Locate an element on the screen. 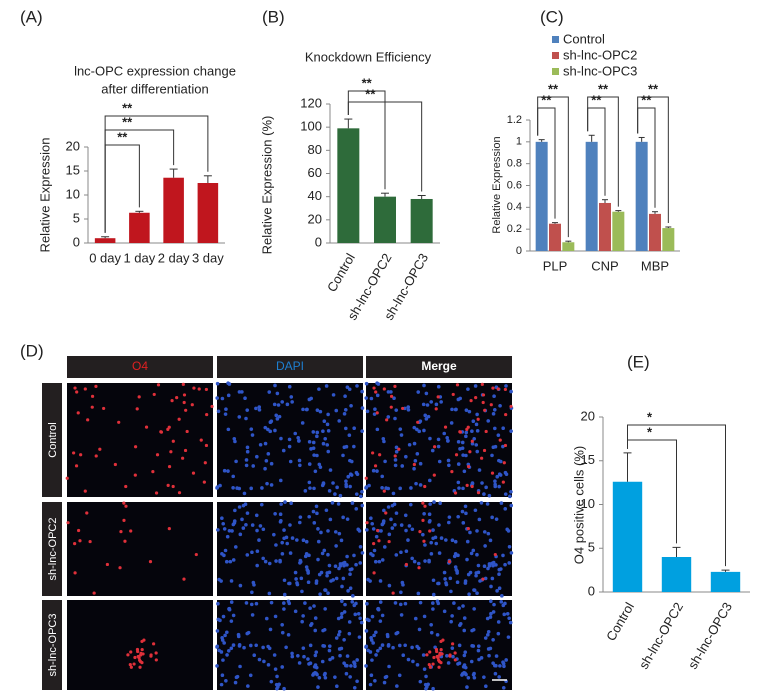 This screenshot has height=694, width=770. significance-label: ** is located at coordinates (127, 107).